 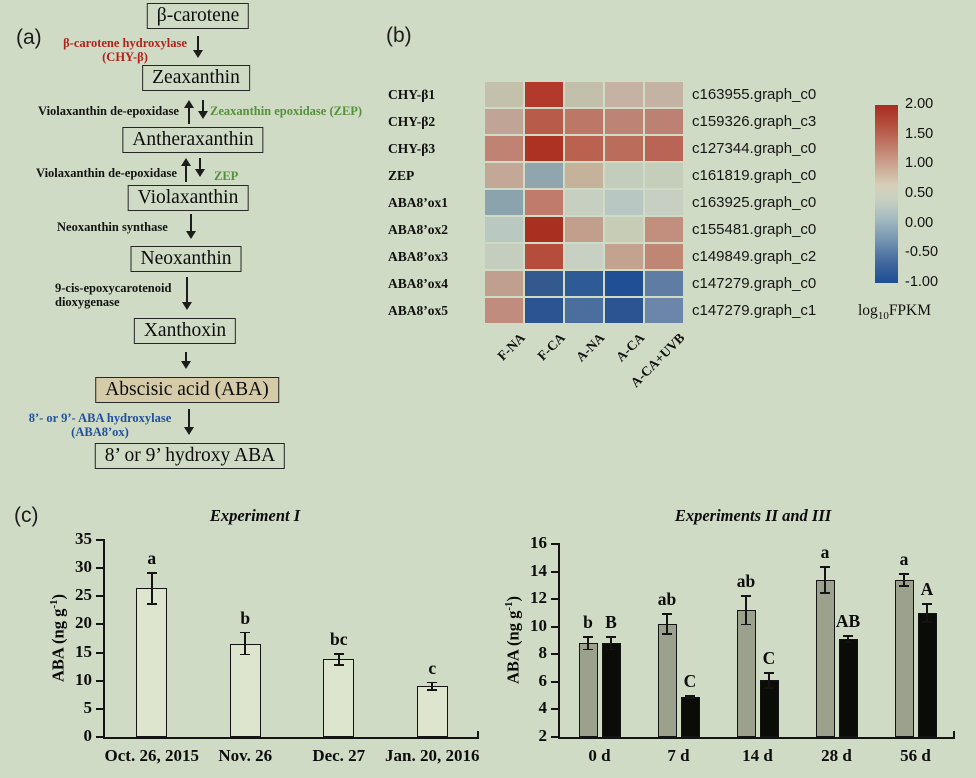 I want to click on enzyme-nced-label-line1: 9-cis-epoxycarotenoid, so click(x=113, y=288).